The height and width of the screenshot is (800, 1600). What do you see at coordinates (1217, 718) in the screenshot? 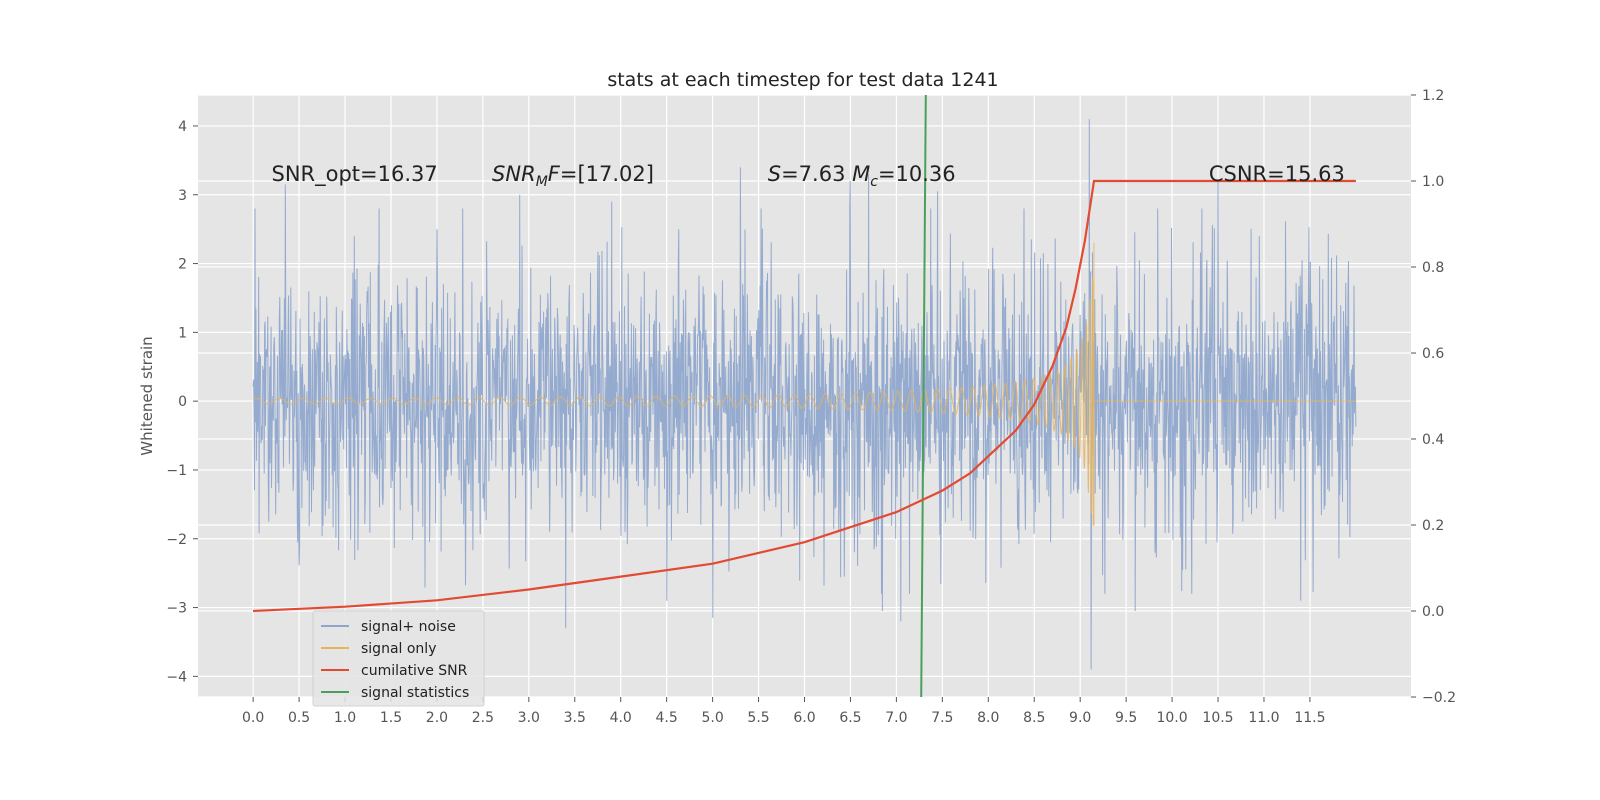
I see `x-tick-label: 10.5` at bounding box center [1217, 718].